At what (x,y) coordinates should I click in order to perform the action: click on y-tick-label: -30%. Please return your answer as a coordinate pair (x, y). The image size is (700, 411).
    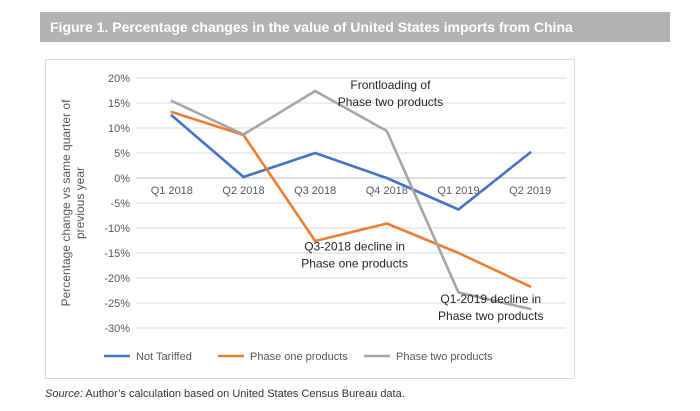
    Looking at the image, I should click on (117, 329).